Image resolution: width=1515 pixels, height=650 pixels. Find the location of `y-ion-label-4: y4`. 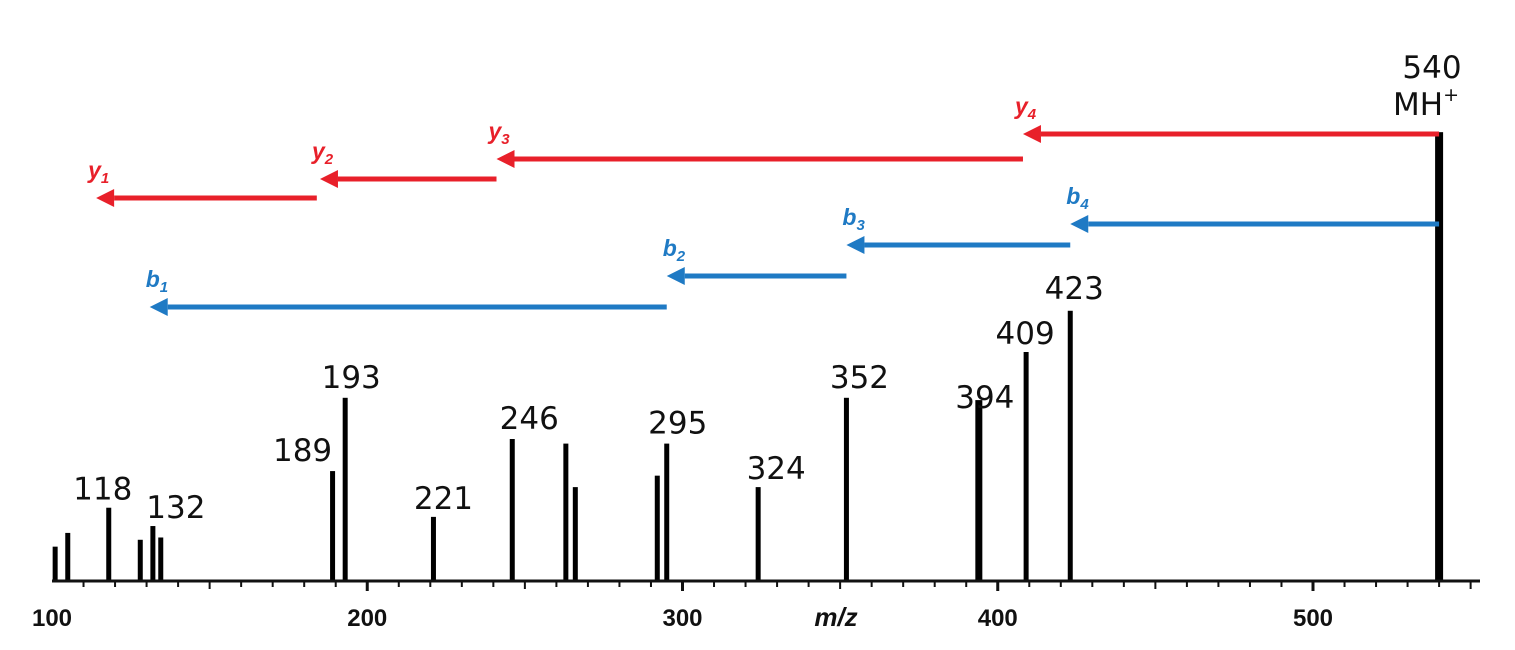

y-ion-label-4: y4 is located at coordinates (1025, 108).